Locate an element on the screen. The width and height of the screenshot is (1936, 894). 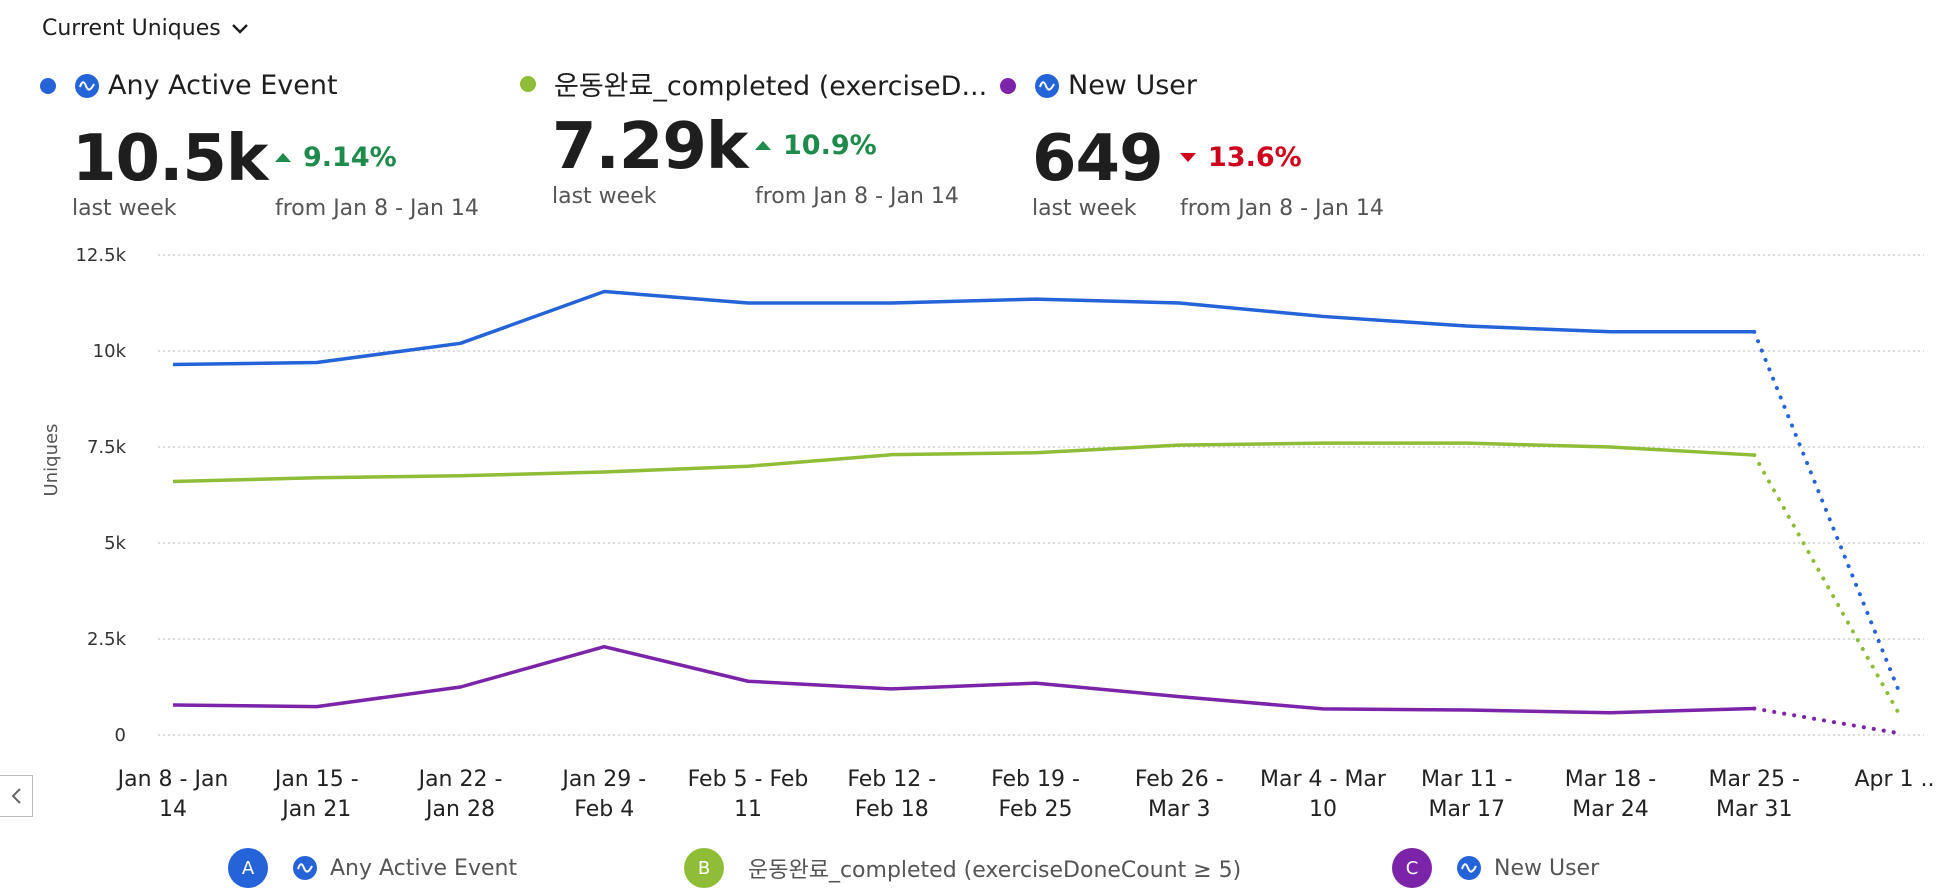
series-badge: C is located at coordinates (1412, 868).